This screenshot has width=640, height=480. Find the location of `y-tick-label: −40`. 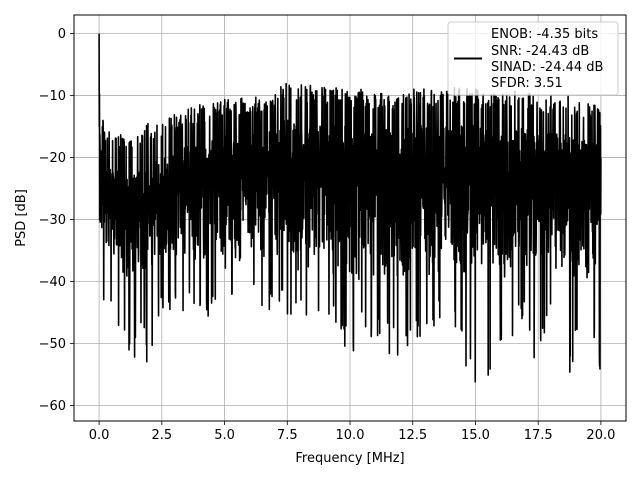

y-tick-label: −40 is located at coordinates (52, 282).